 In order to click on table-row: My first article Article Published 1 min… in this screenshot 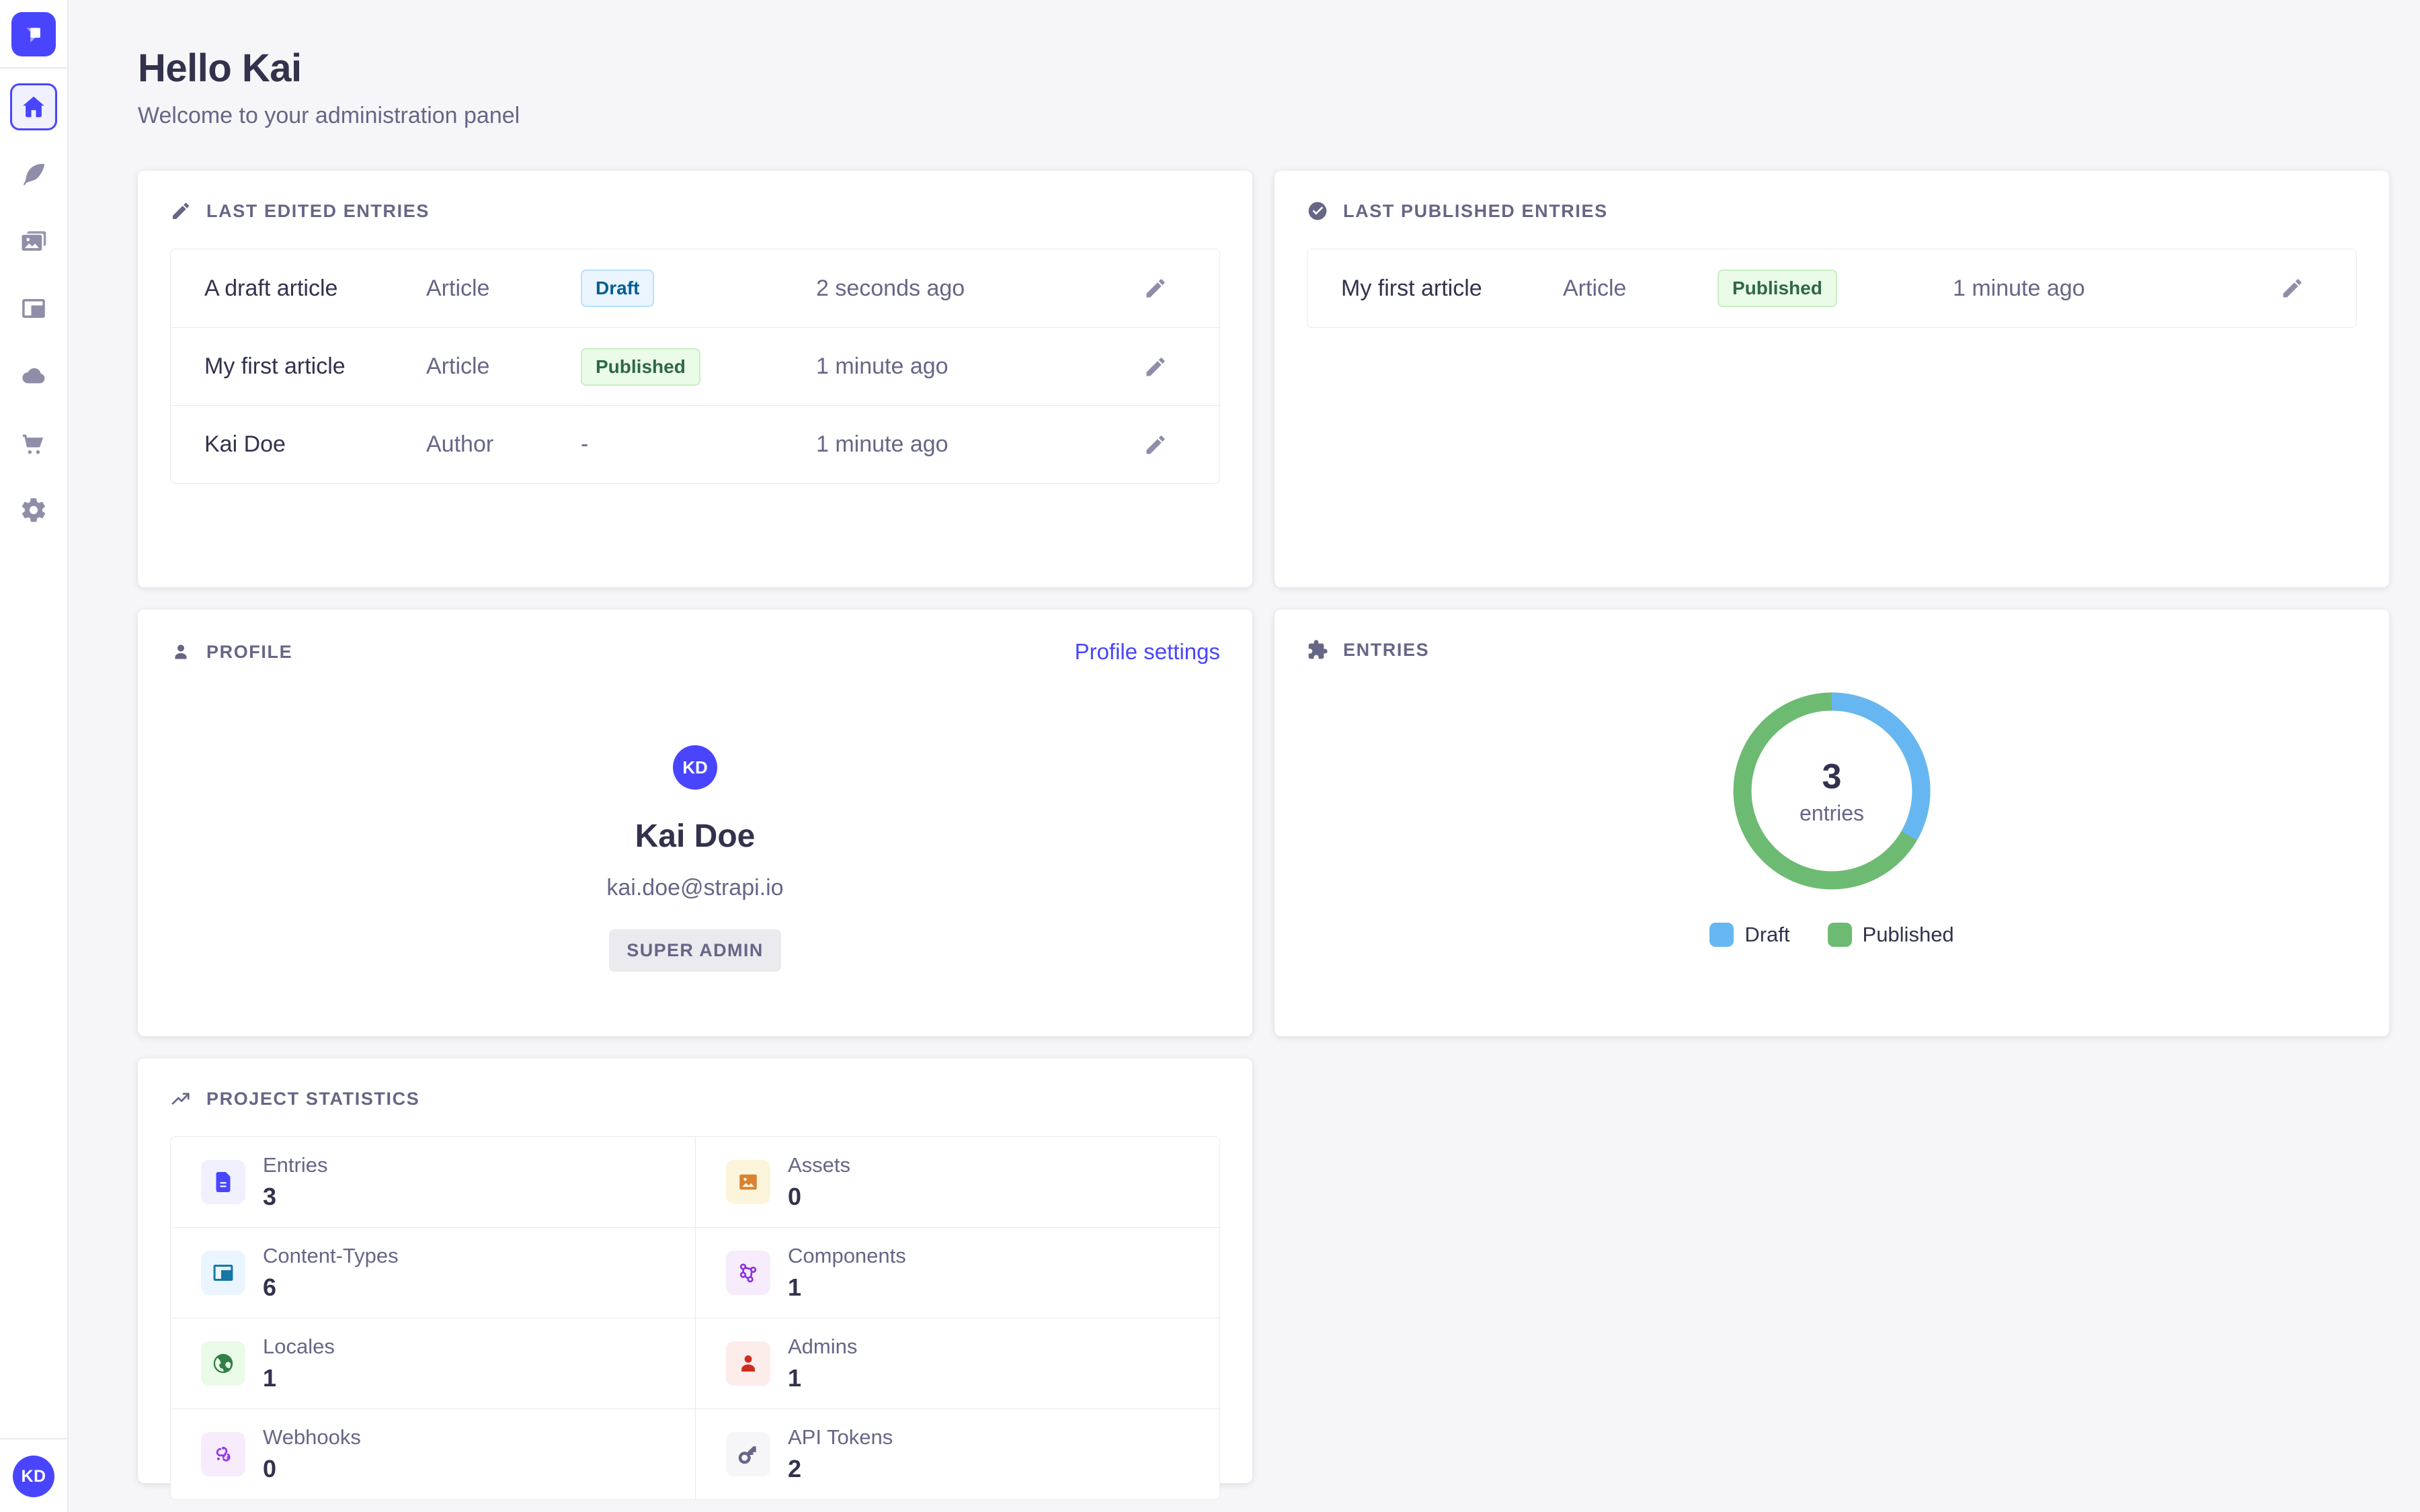, I will do `click(695, 366)`.